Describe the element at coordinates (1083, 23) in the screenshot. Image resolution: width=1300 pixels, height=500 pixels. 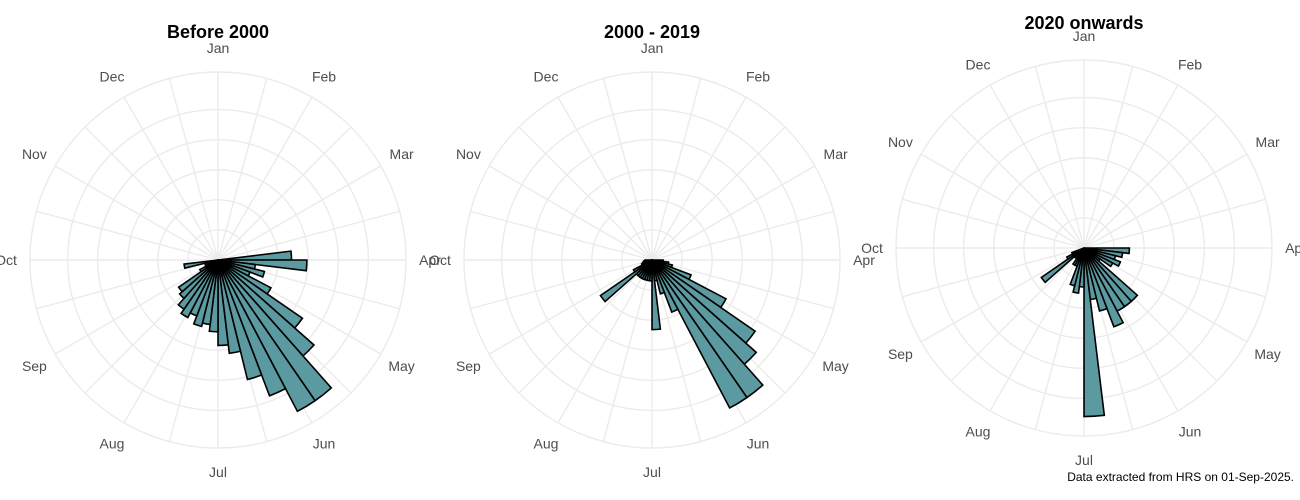
I see `panel-title: 2020 onwards` at that location.